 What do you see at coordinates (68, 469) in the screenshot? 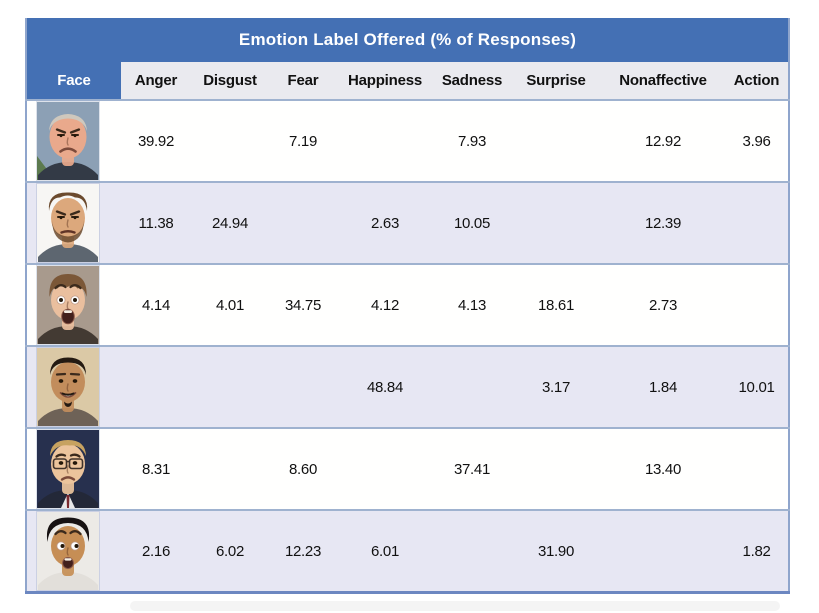
I see `face-image-sad-man-glasses` at bounding box center [68, 469].